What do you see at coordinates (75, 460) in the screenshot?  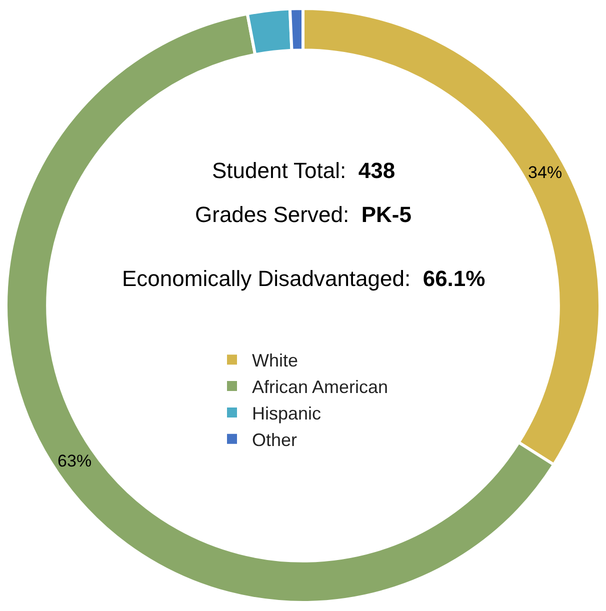 I see `data-label: 63%` at bounding box center [75, 460].